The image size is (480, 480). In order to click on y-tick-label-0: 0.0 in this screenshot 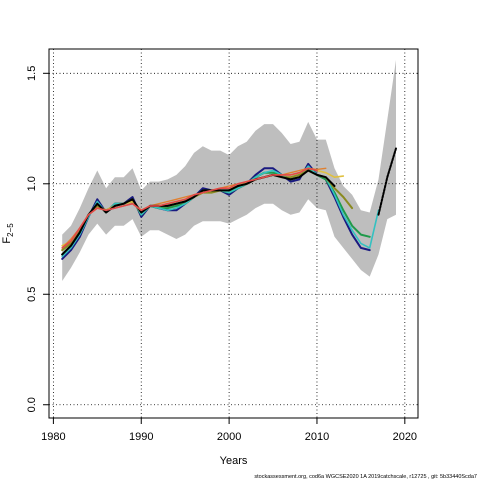, I will do `click(32, 404)`.